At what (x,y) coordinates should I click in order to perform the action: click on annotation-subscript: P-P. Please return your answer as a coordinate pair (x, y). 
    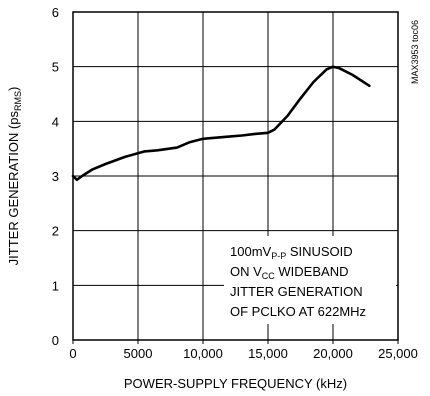
    Looking at the image, I should click on (278, 256).